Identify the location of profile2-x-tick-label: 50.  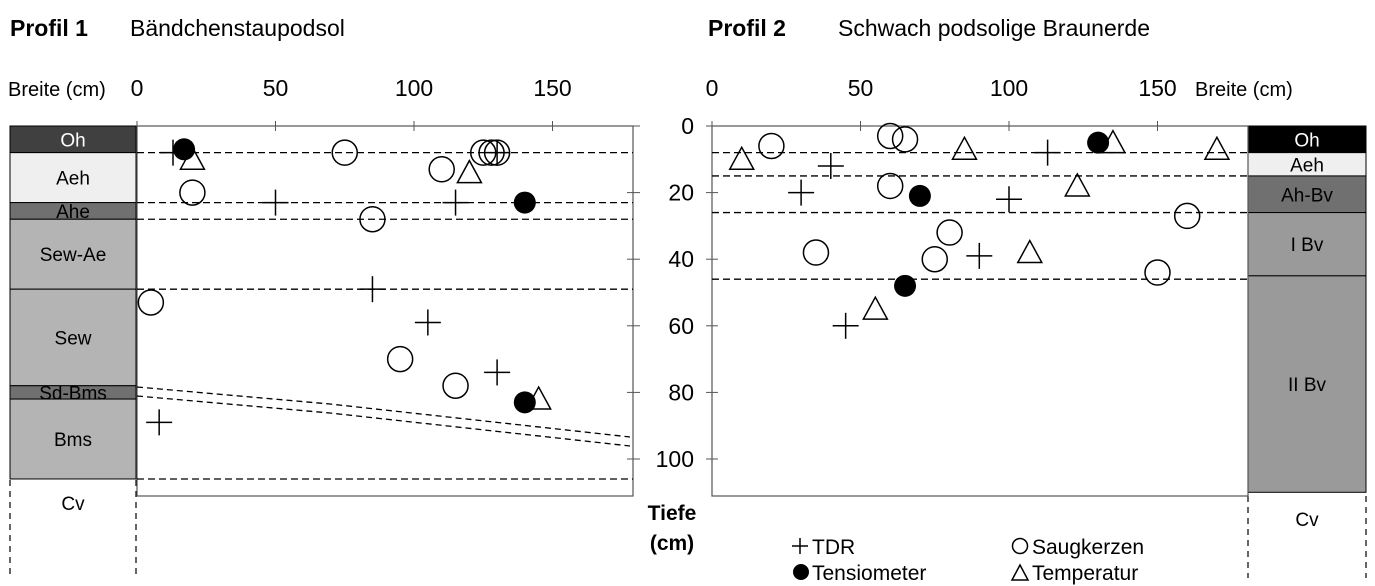
(861, 88).